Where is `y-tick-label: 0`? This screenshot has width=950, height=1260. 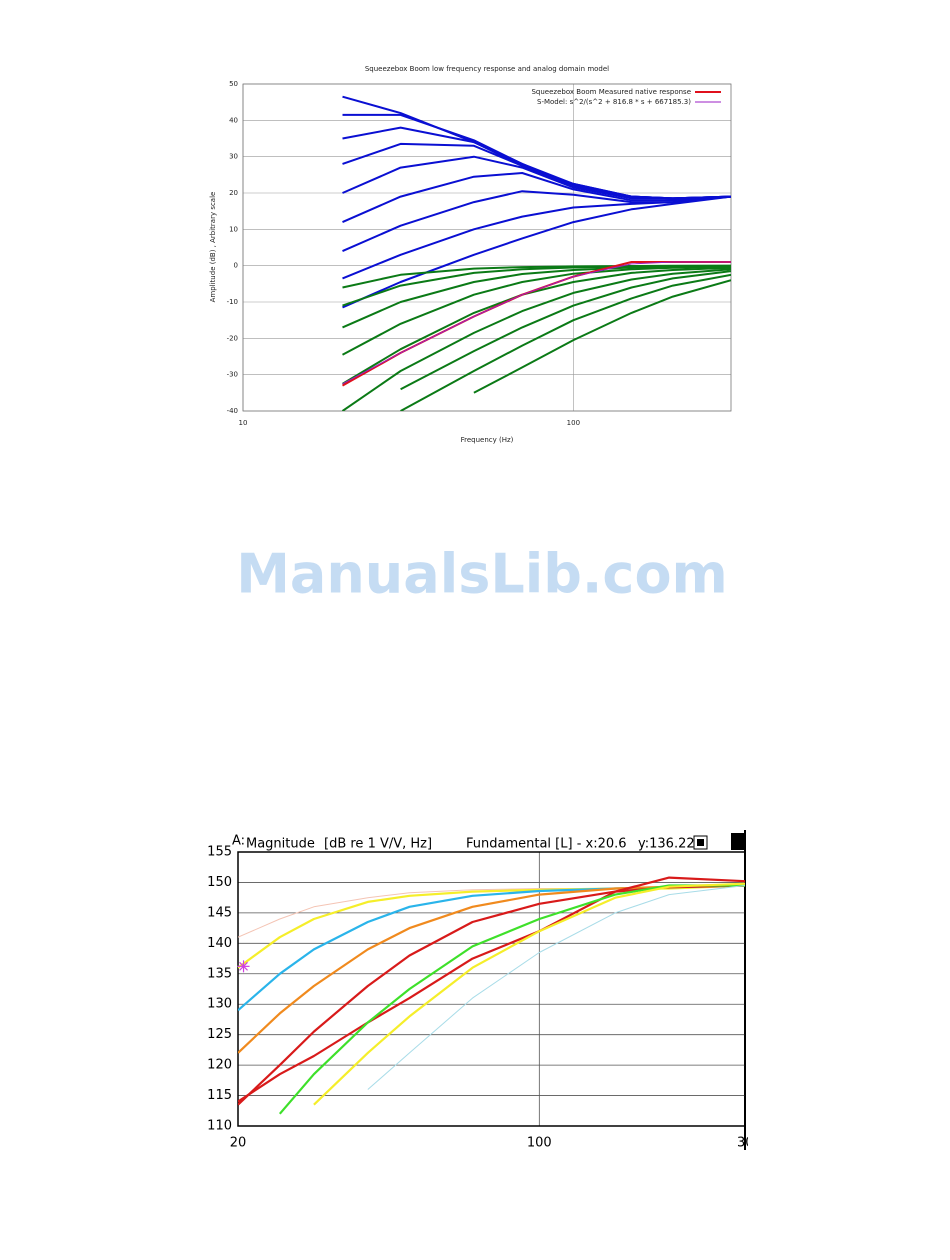
y-tick-label: 0 is located at coordinates (236, 266).